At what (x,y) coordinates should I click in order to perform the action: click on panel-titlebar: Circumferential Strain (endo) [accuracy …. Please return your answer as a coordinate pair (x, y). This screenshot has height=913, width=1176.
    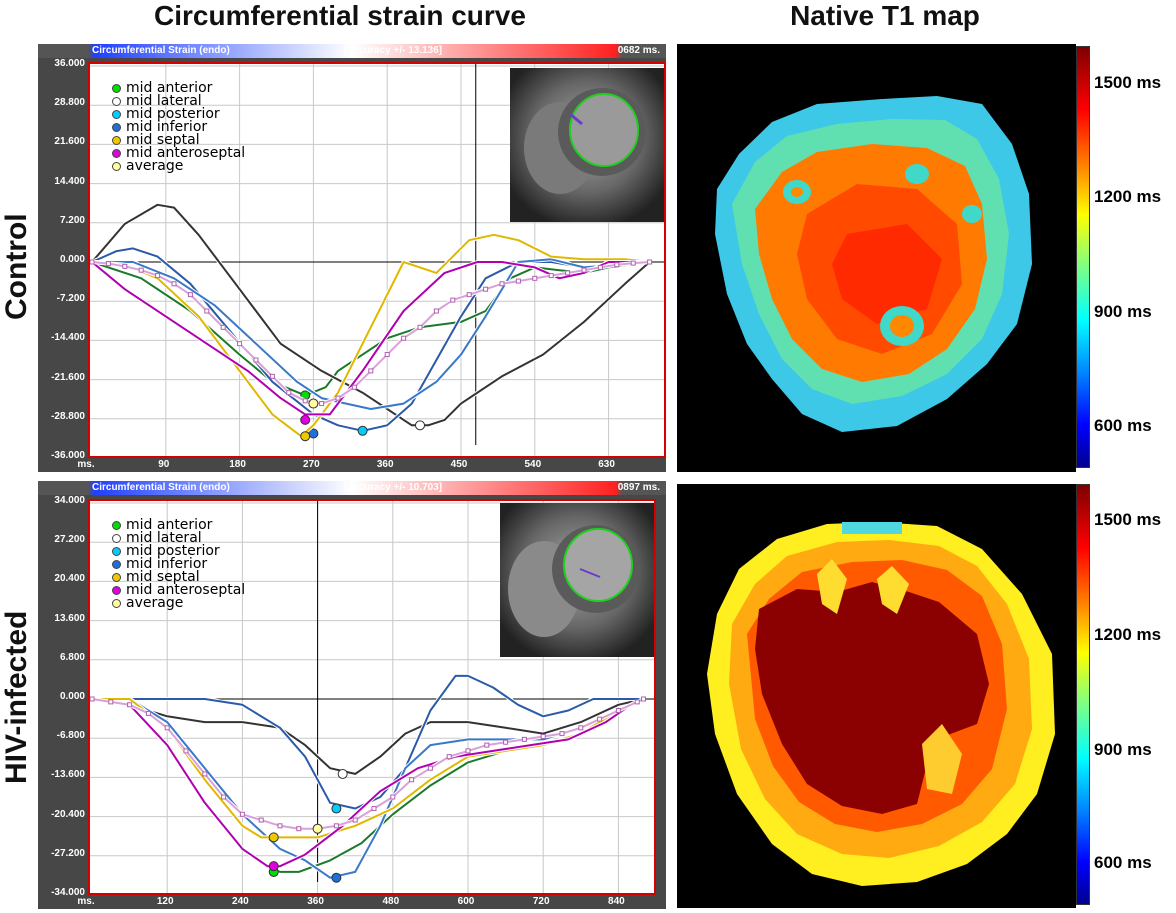
    Looking at the image, I should click on (352, 488).